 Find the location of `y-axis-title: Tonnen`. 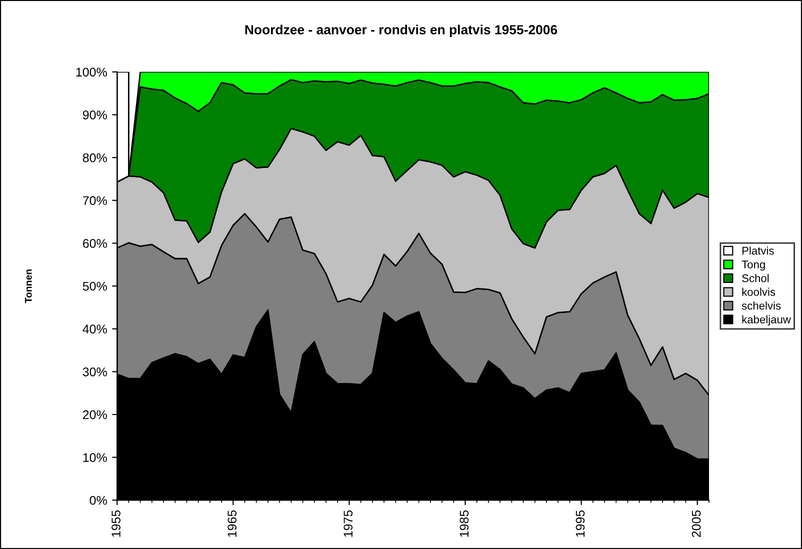

y-axis-title: Tonnen is located at coordinates (28, 286).